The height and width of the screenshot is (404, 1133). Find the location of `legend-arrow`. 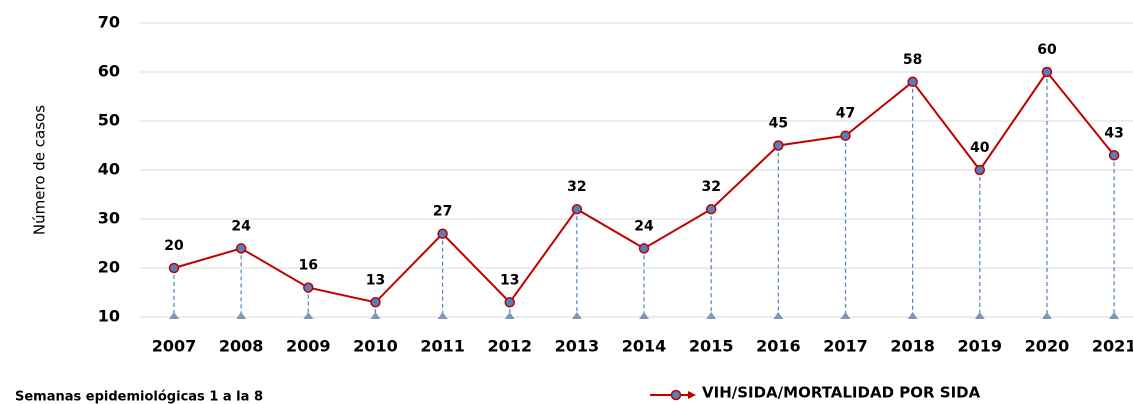

legend-arrow is located at coordinates (692, 395).